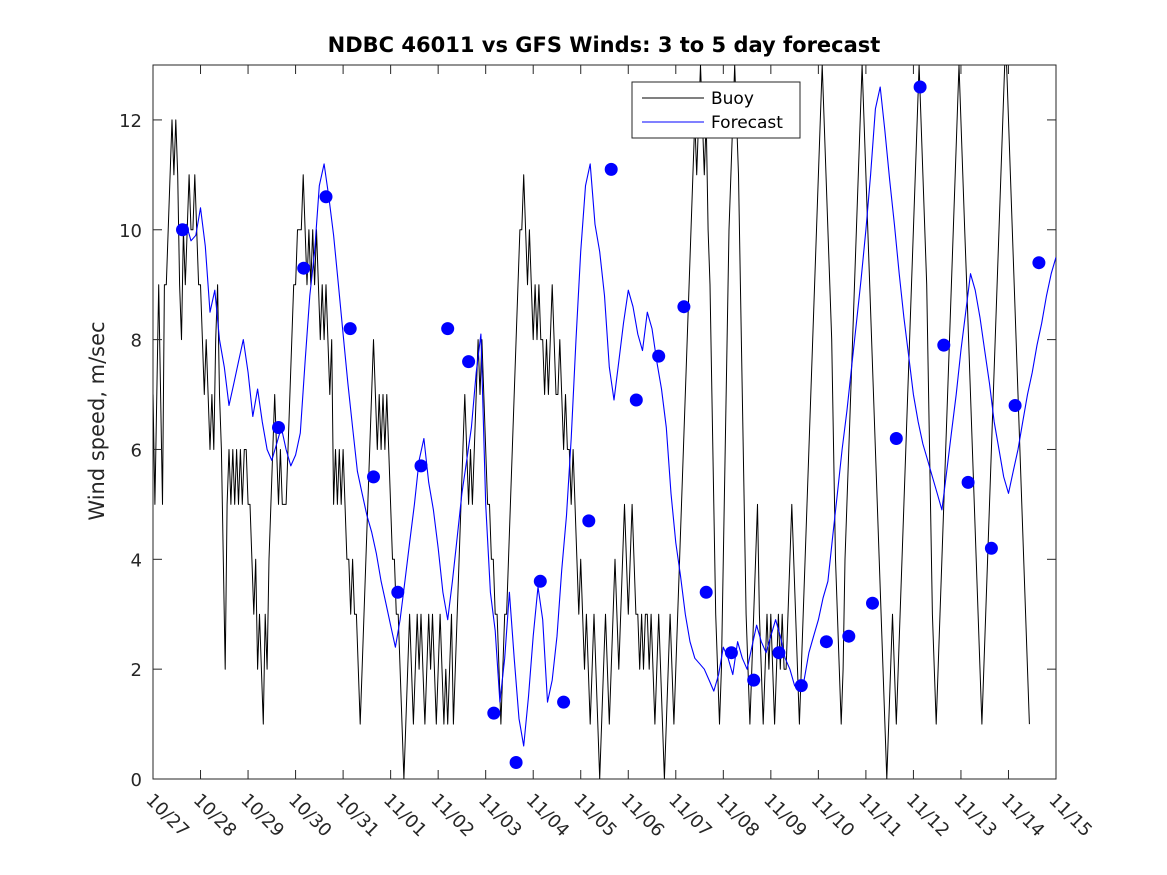 This screenshot has height=875, width=1167. I want to click on legend: Buoy Forecast, so click(716, 110).